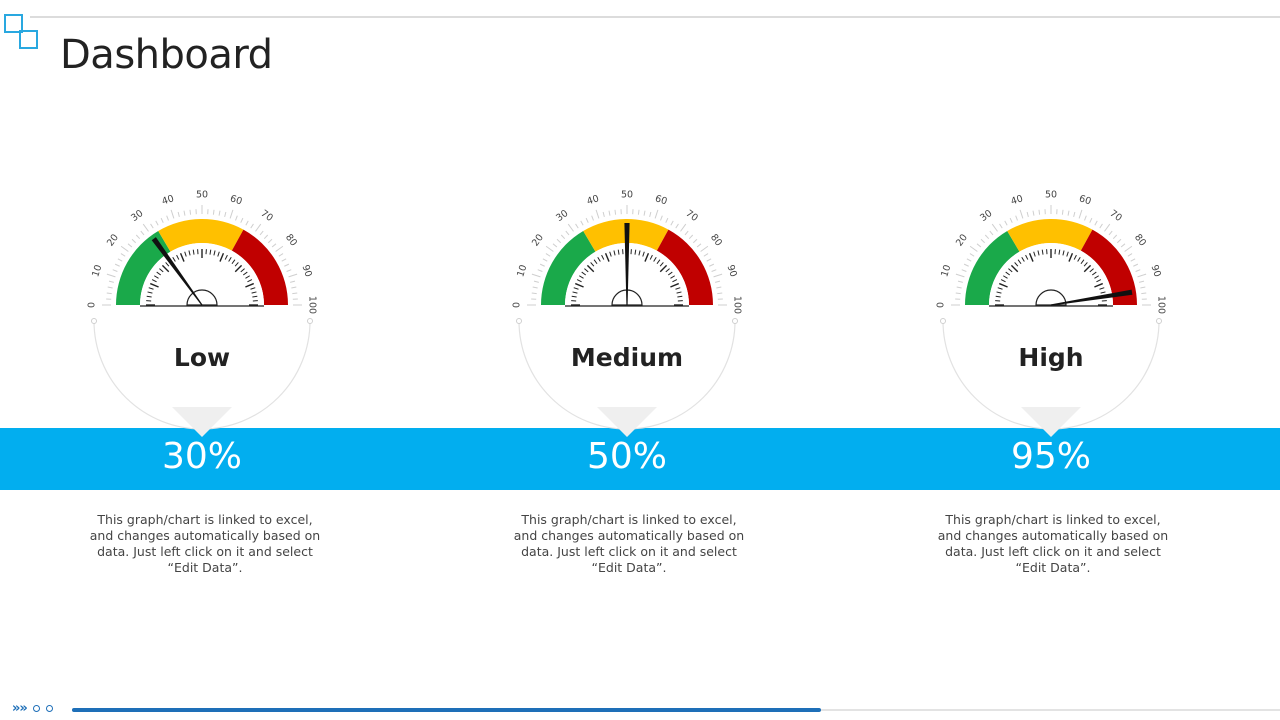 Image resolution: width=1280 pixels, height=720 pixels. Describe the element at coordinates (661, 200) in the screenshot. I see `gauge-tick-label: 60` at that location.